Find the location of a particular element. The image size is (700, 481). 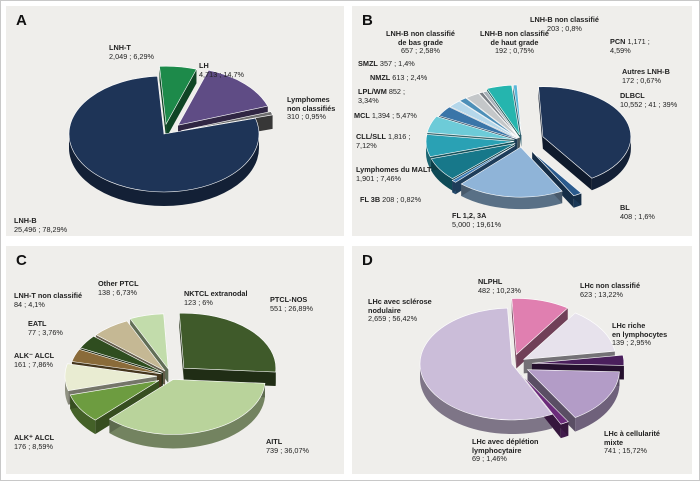

label-pcn: PCN 1,171 ; 4,59% is located at coordinates (630, 46).